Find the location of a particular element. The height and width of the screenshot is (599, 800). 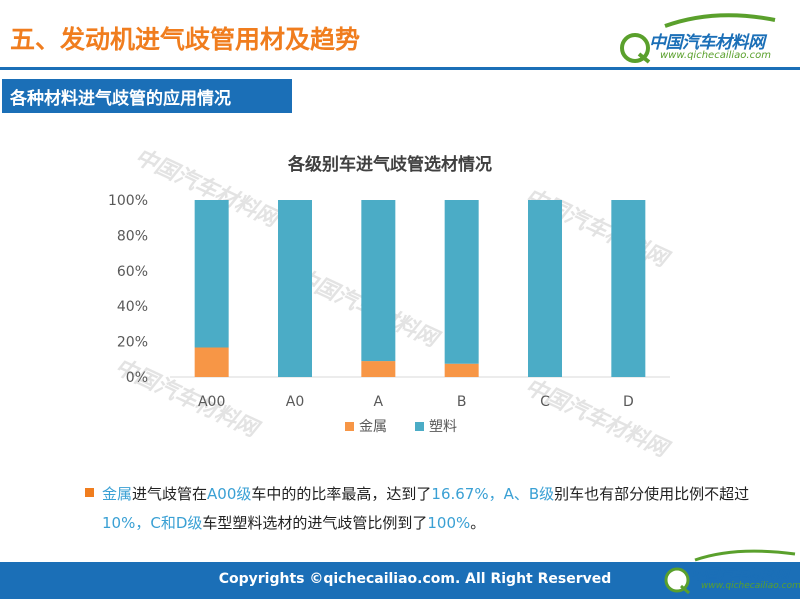

bar-plastic-a is located at coordinates (378, 281).